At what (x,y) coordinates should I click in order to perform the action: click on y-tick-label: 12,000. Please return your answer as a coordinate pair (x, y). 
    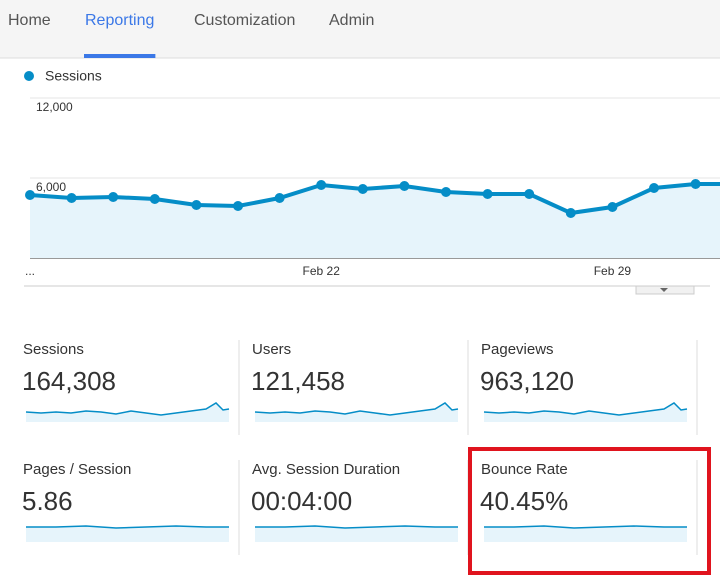
    Looking at the image, I should click on (54, 107).